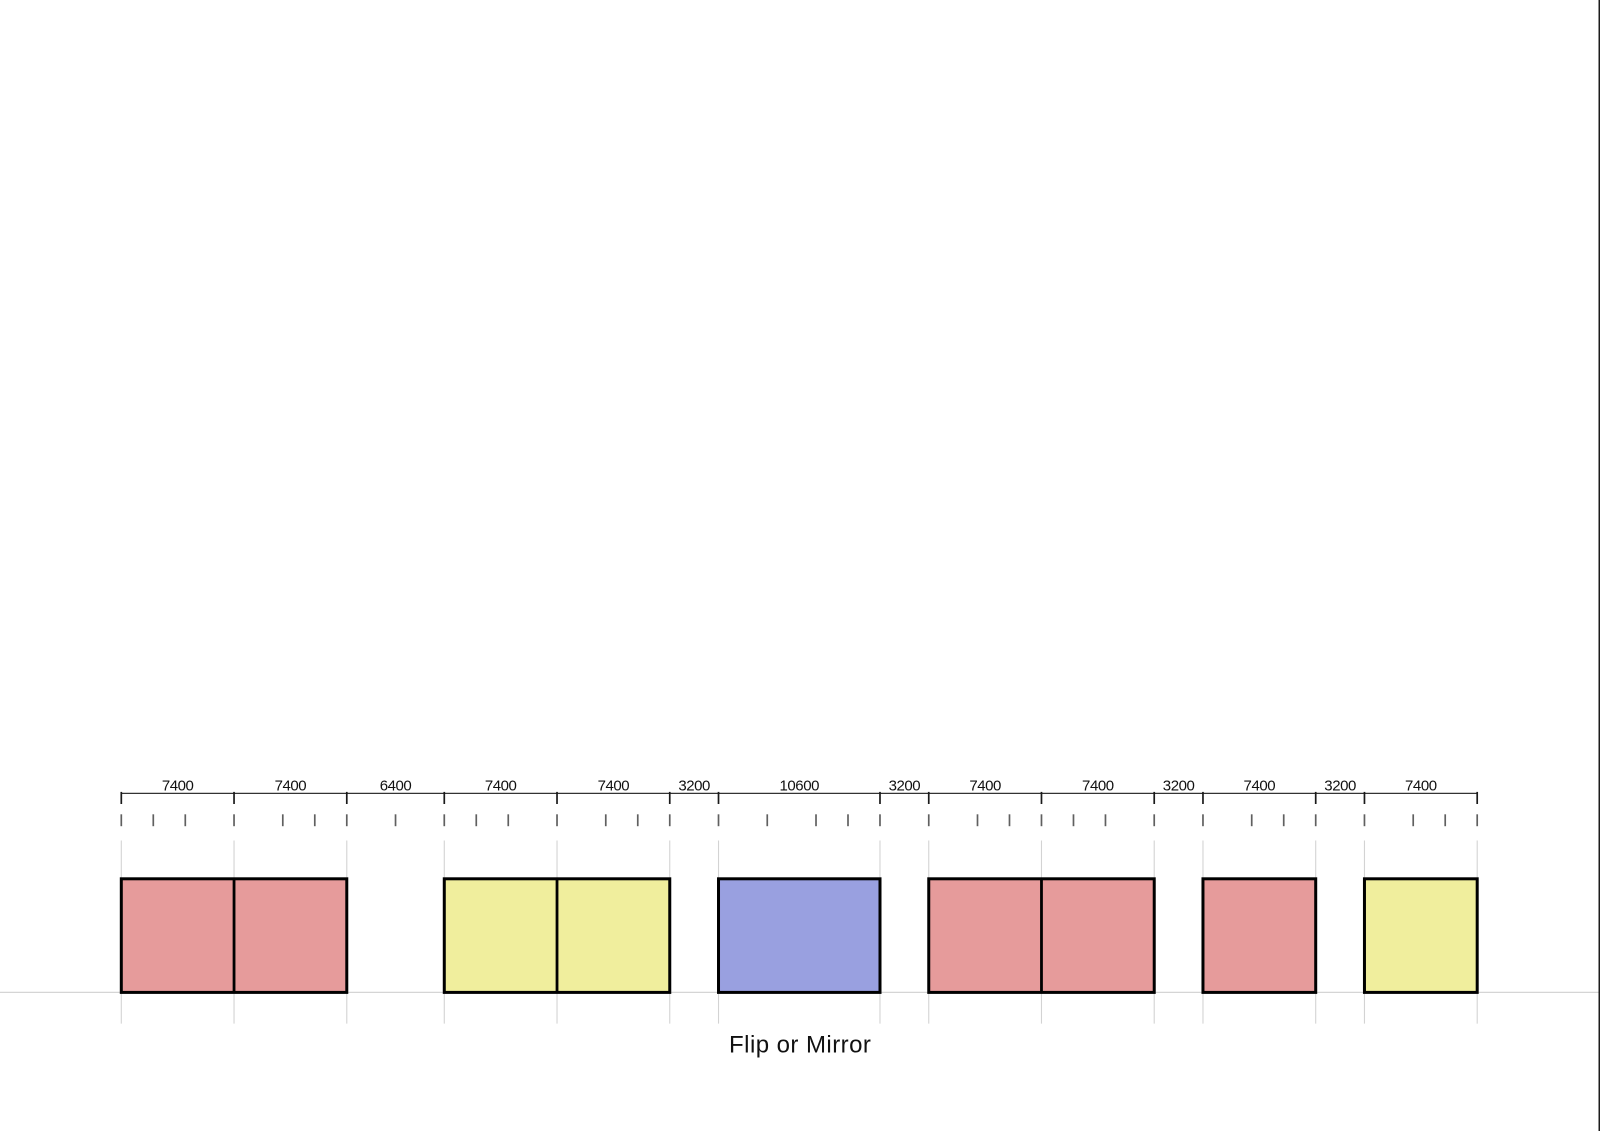  I want to click on svg-text: Flip or Mirror, so click(800, 1045).